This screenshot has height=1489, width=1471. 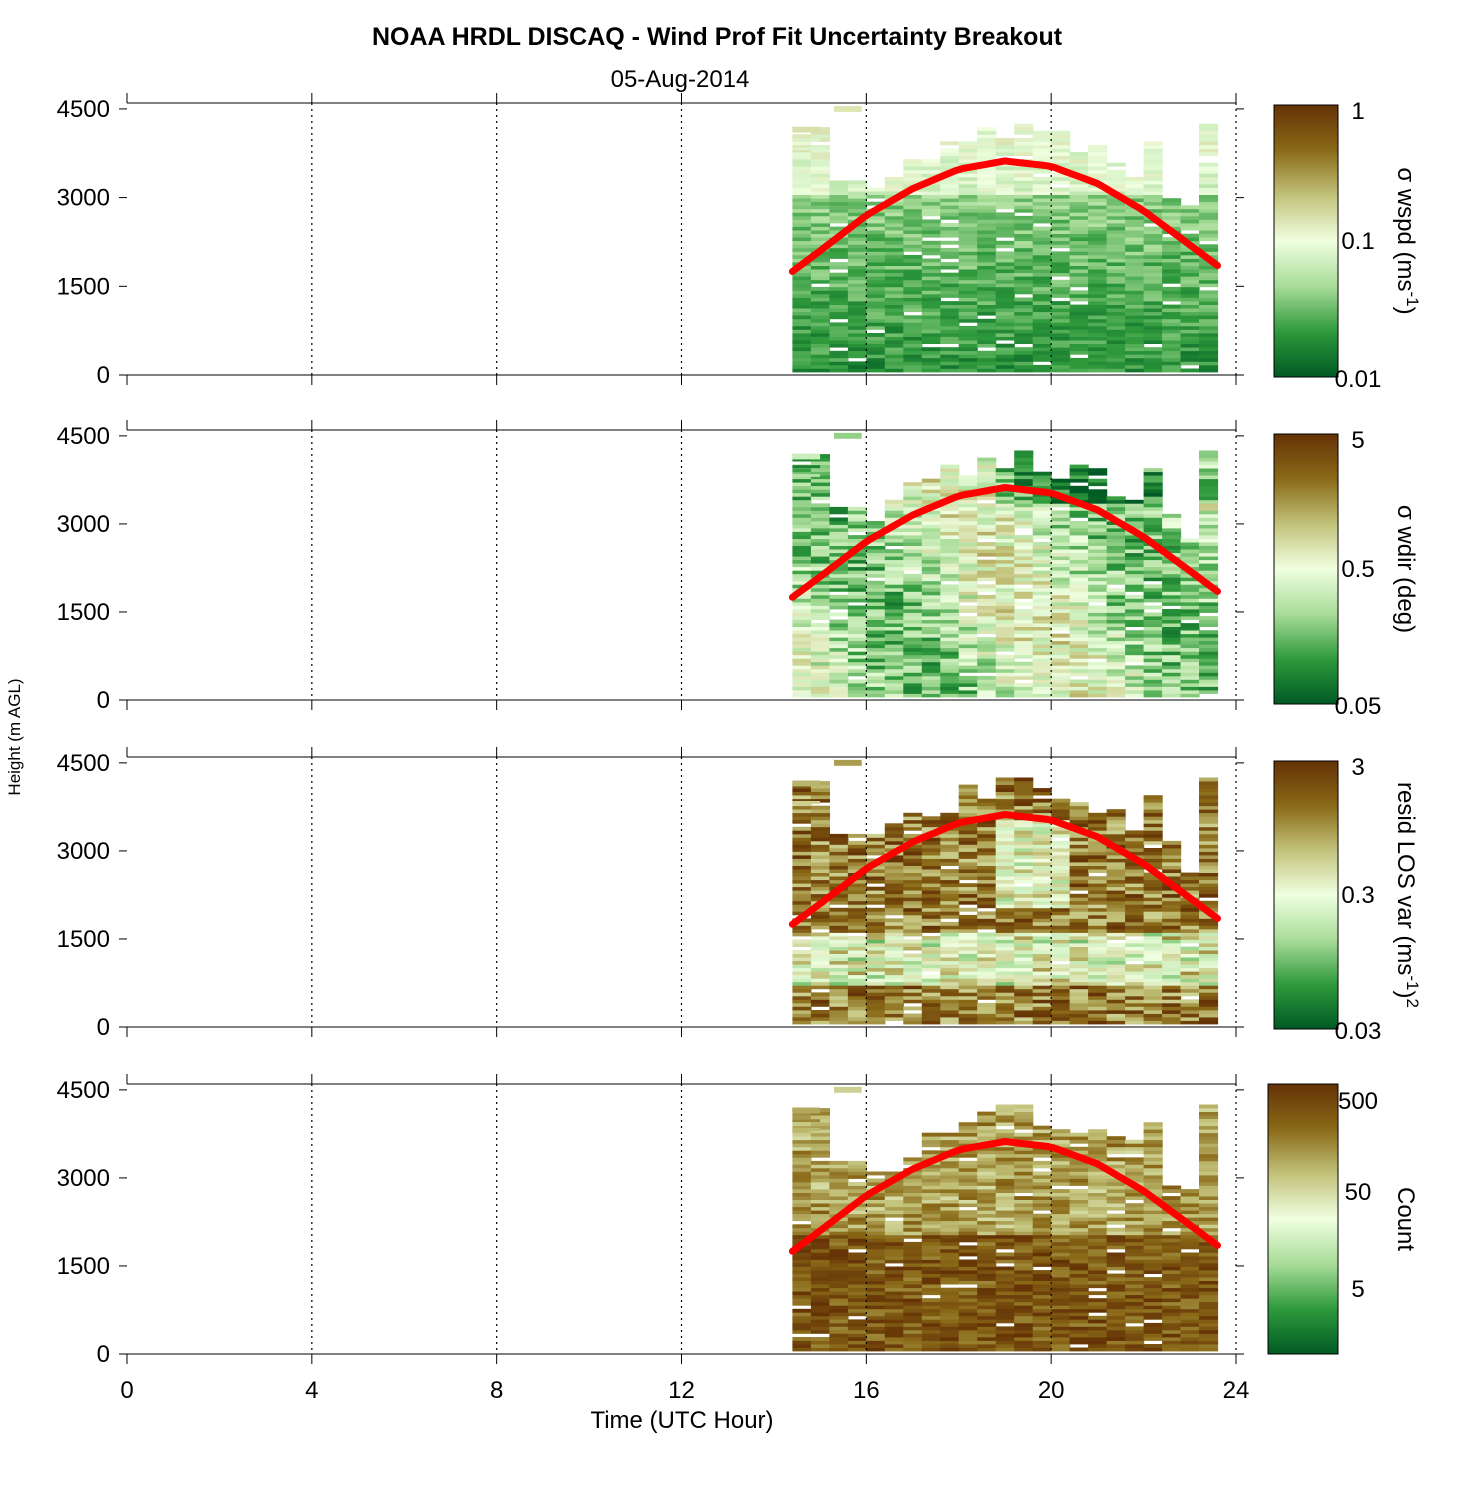 I want to click on boundary-curve, so click(x=1004, y=869).